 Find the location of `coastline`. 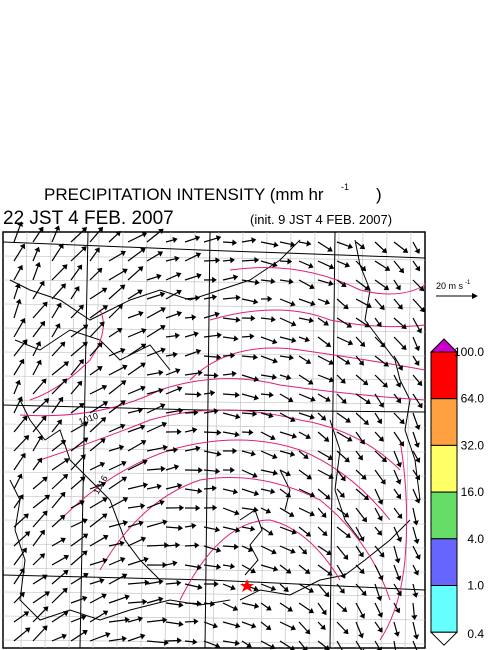

coastline is located at coordinates (285, 490).